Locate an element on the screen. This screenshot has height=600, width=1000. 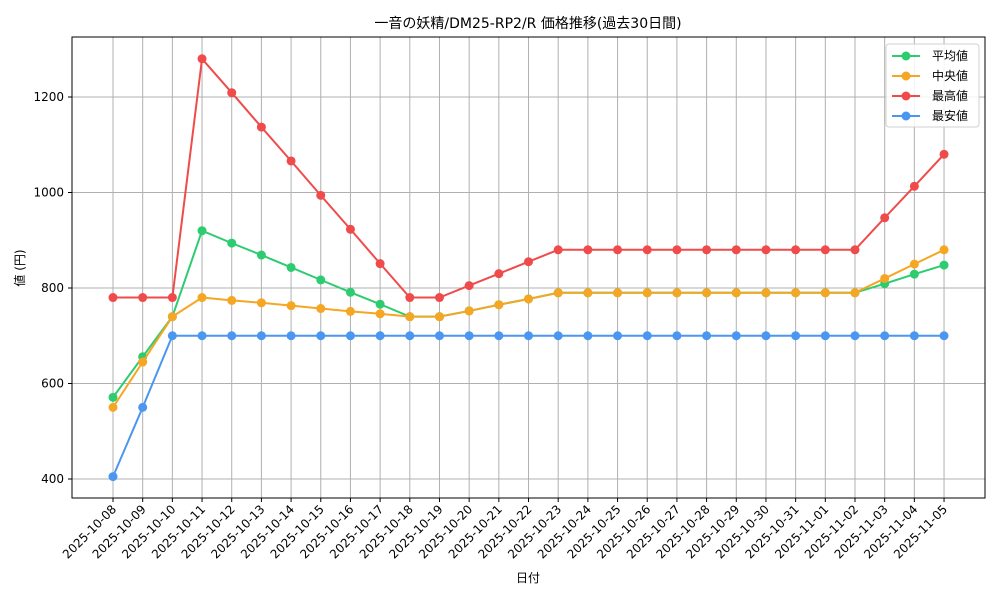
y-tick-label: 1200 is located at coordinates (48, 97).